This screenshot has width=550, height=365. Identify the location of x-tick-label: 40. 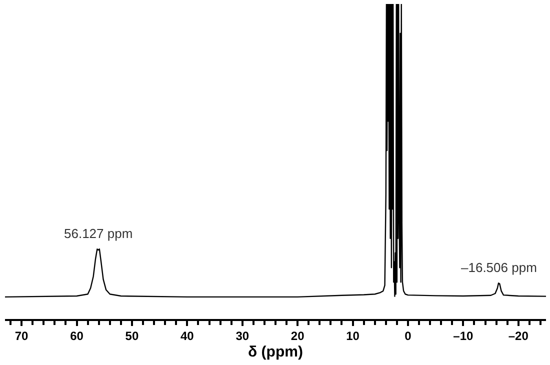
(187, 336).